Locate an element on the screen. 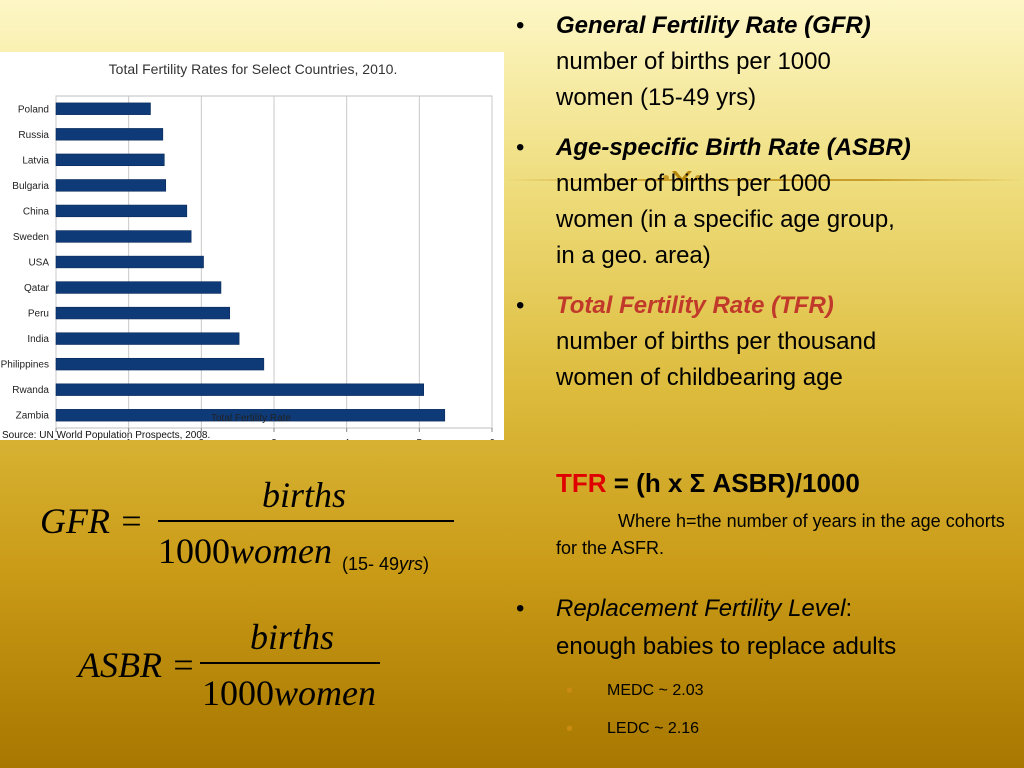 The height and width of the screenshot is (768, 1024). chevron-ornament-icon is located at coordinates (682, 177).